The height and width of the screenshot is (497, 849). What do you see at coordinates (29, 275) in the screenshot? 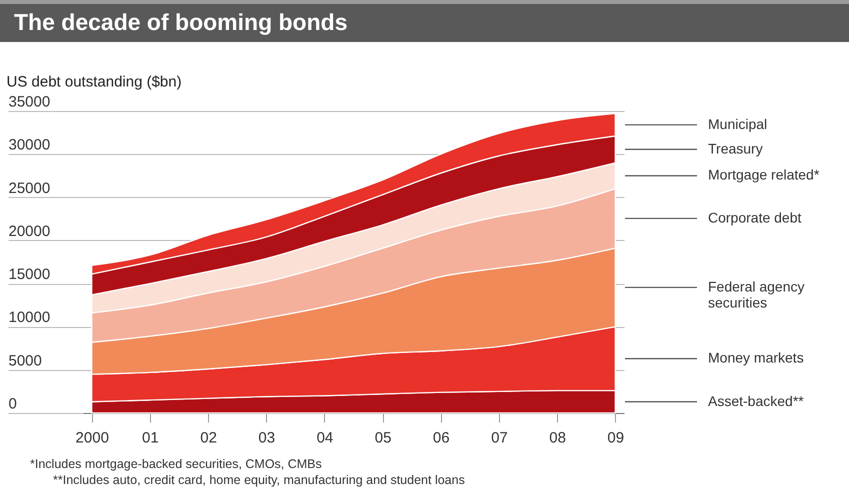
I see `y-tick-label: 15000` at bounding box center [29, 275].